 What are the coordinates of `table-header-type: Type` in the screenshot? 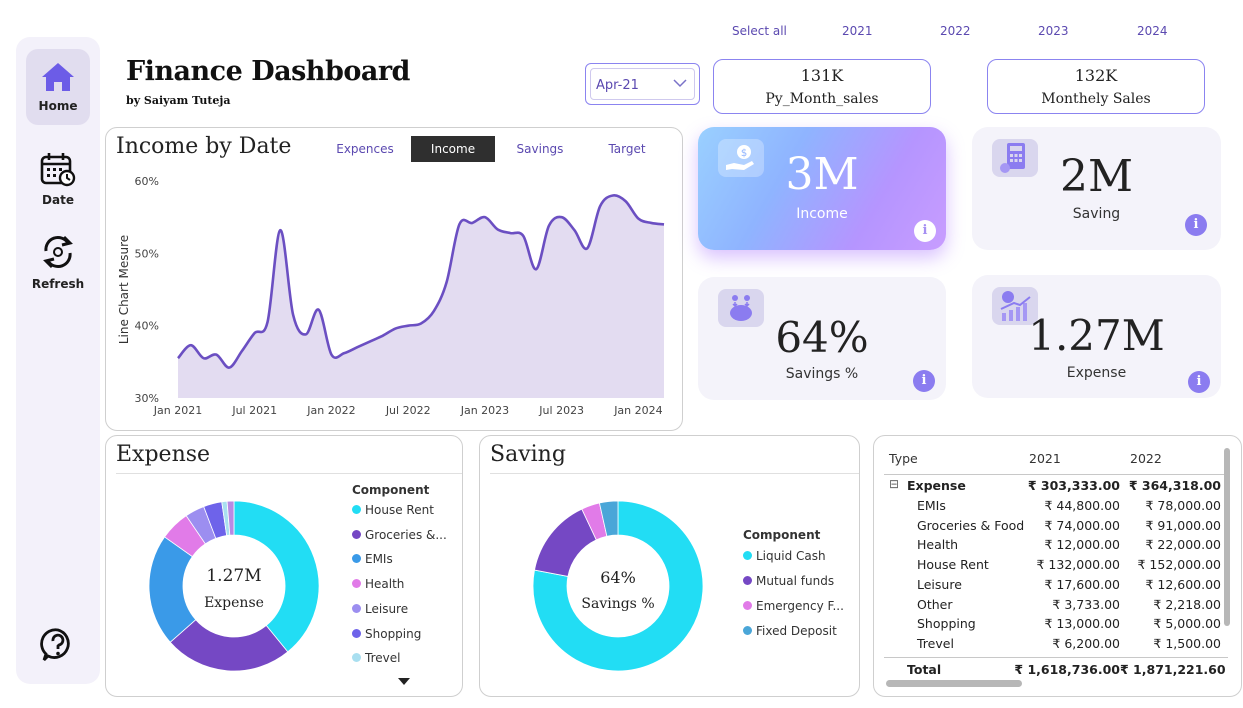 It's located at (903, 458).